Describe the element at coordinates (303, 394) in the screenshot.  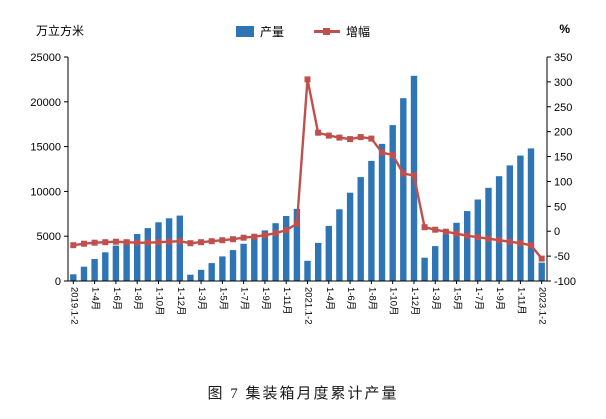
I see `figure-caption: 图 7 集装箱月度累计产量` at that location.